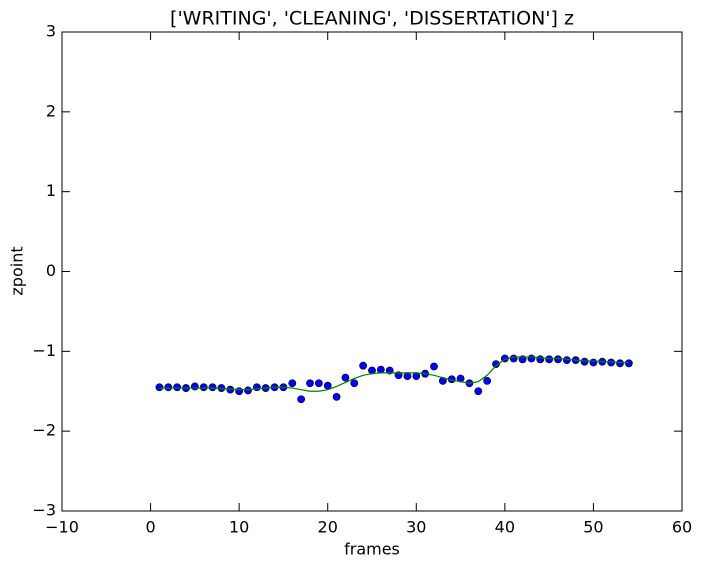 This screenshot has height=570, width=701. I want to click on x-tick-label: 0, so click(150, 527).